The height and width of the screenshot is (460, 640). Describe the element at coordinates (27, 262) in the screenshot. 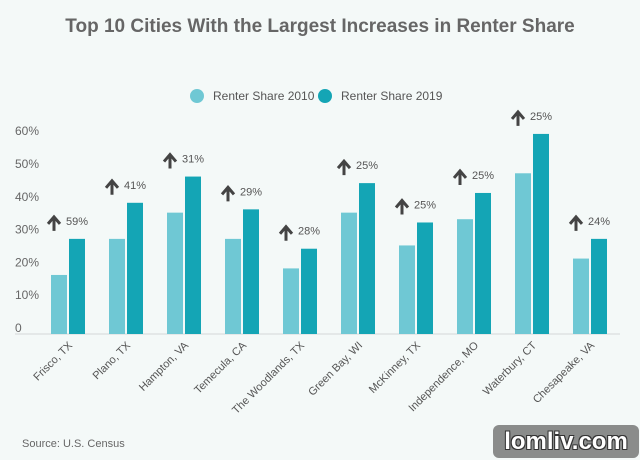

I see `y-tick-label: 20%` at that location.